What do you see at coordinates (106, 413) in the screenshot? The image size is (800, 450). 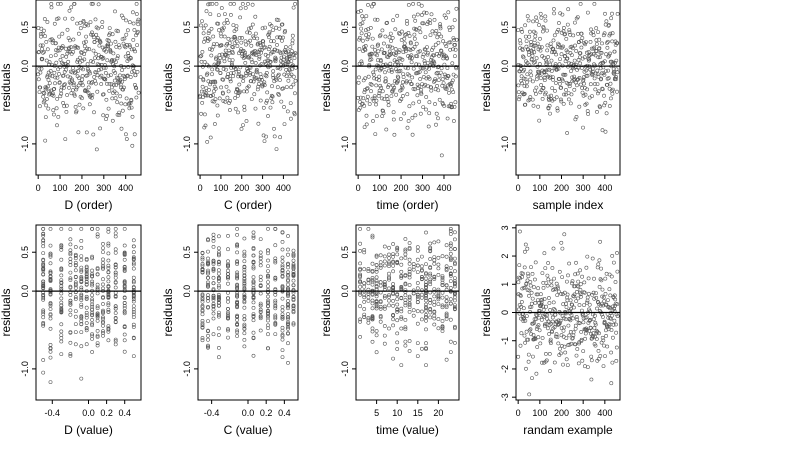 I see `x-tick-label: 0.2` at bounding box center [106, 413].